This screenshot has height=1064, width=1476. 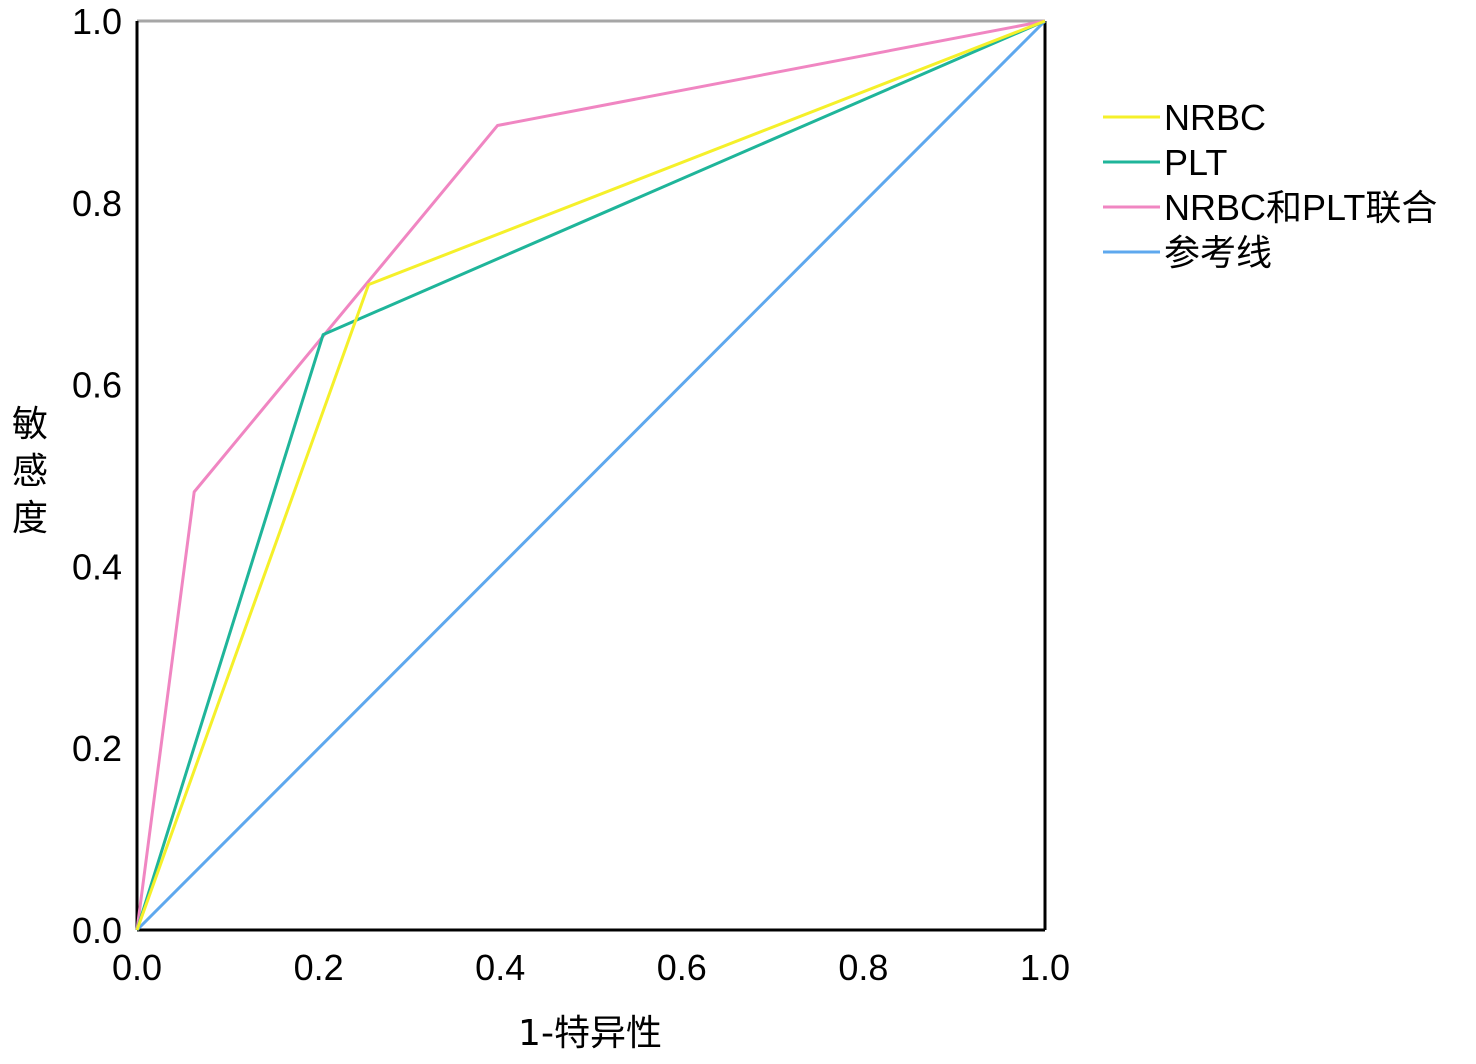 What do you see at coordinates (30, 518) in the screenshot?
I see `y-axis-title-char: 度` at bounding box center [30, 518].